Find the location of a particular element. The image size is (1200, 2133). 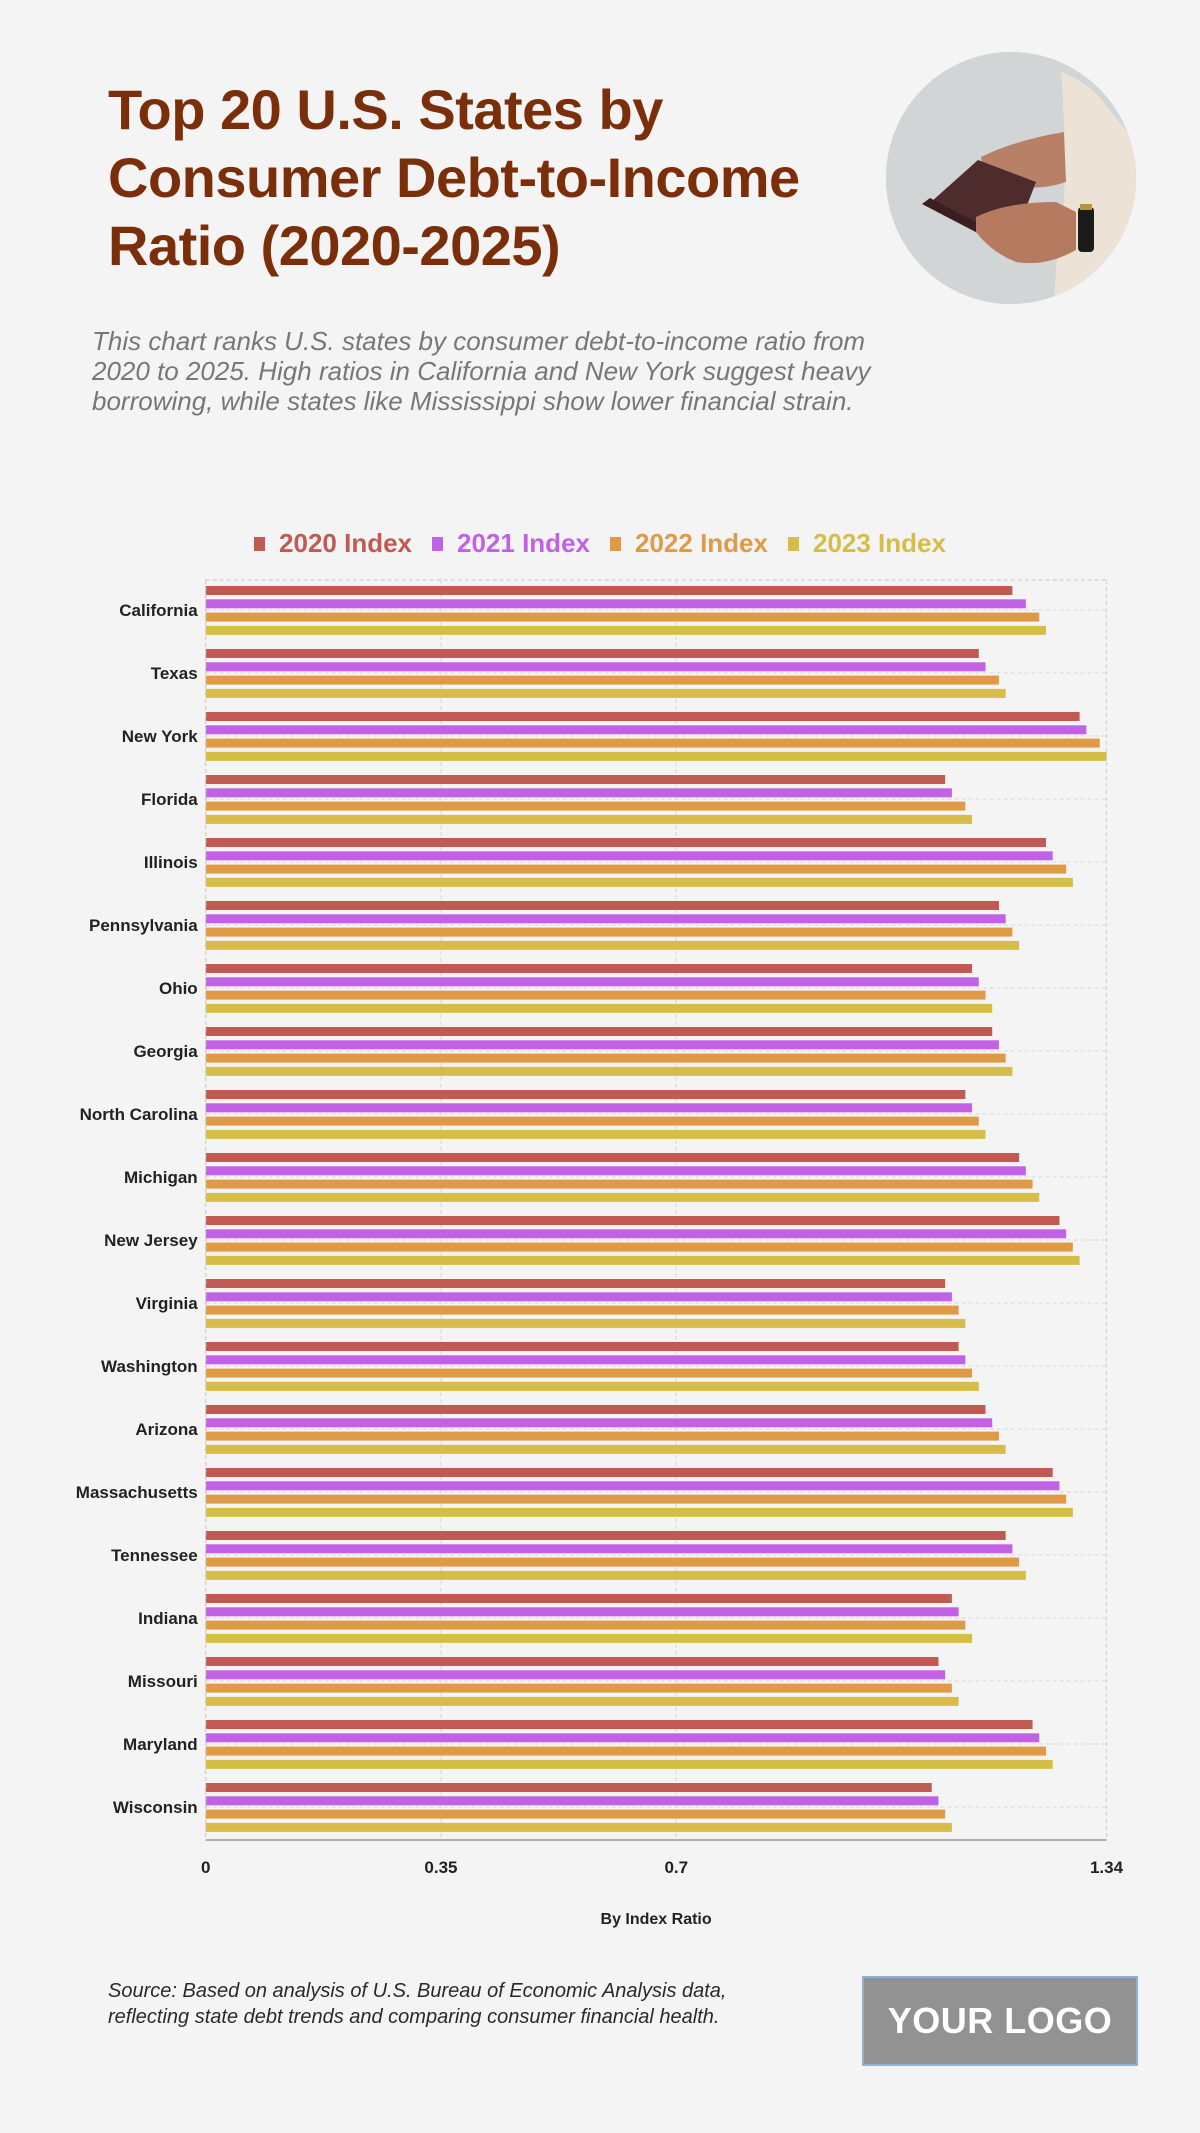

category-label: North Carolina is located at coordinates (139, 1114).